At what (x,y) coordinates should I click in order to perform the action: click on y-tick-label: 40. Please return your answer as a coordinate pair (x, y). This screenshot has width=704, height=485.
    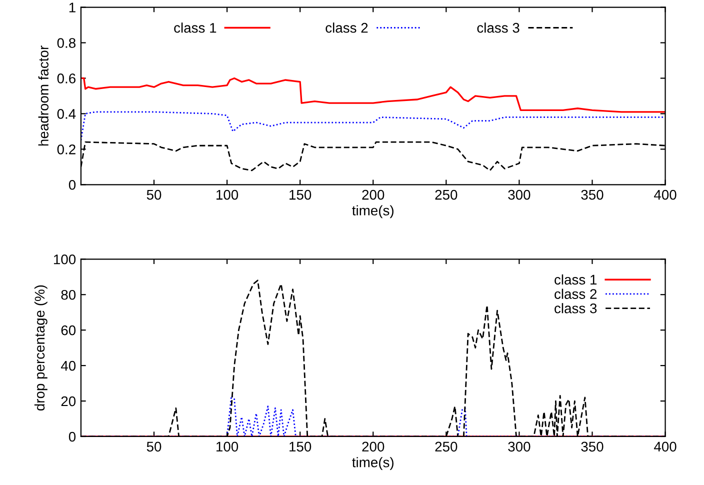
    Looking at the image, I should click on (68, 365).